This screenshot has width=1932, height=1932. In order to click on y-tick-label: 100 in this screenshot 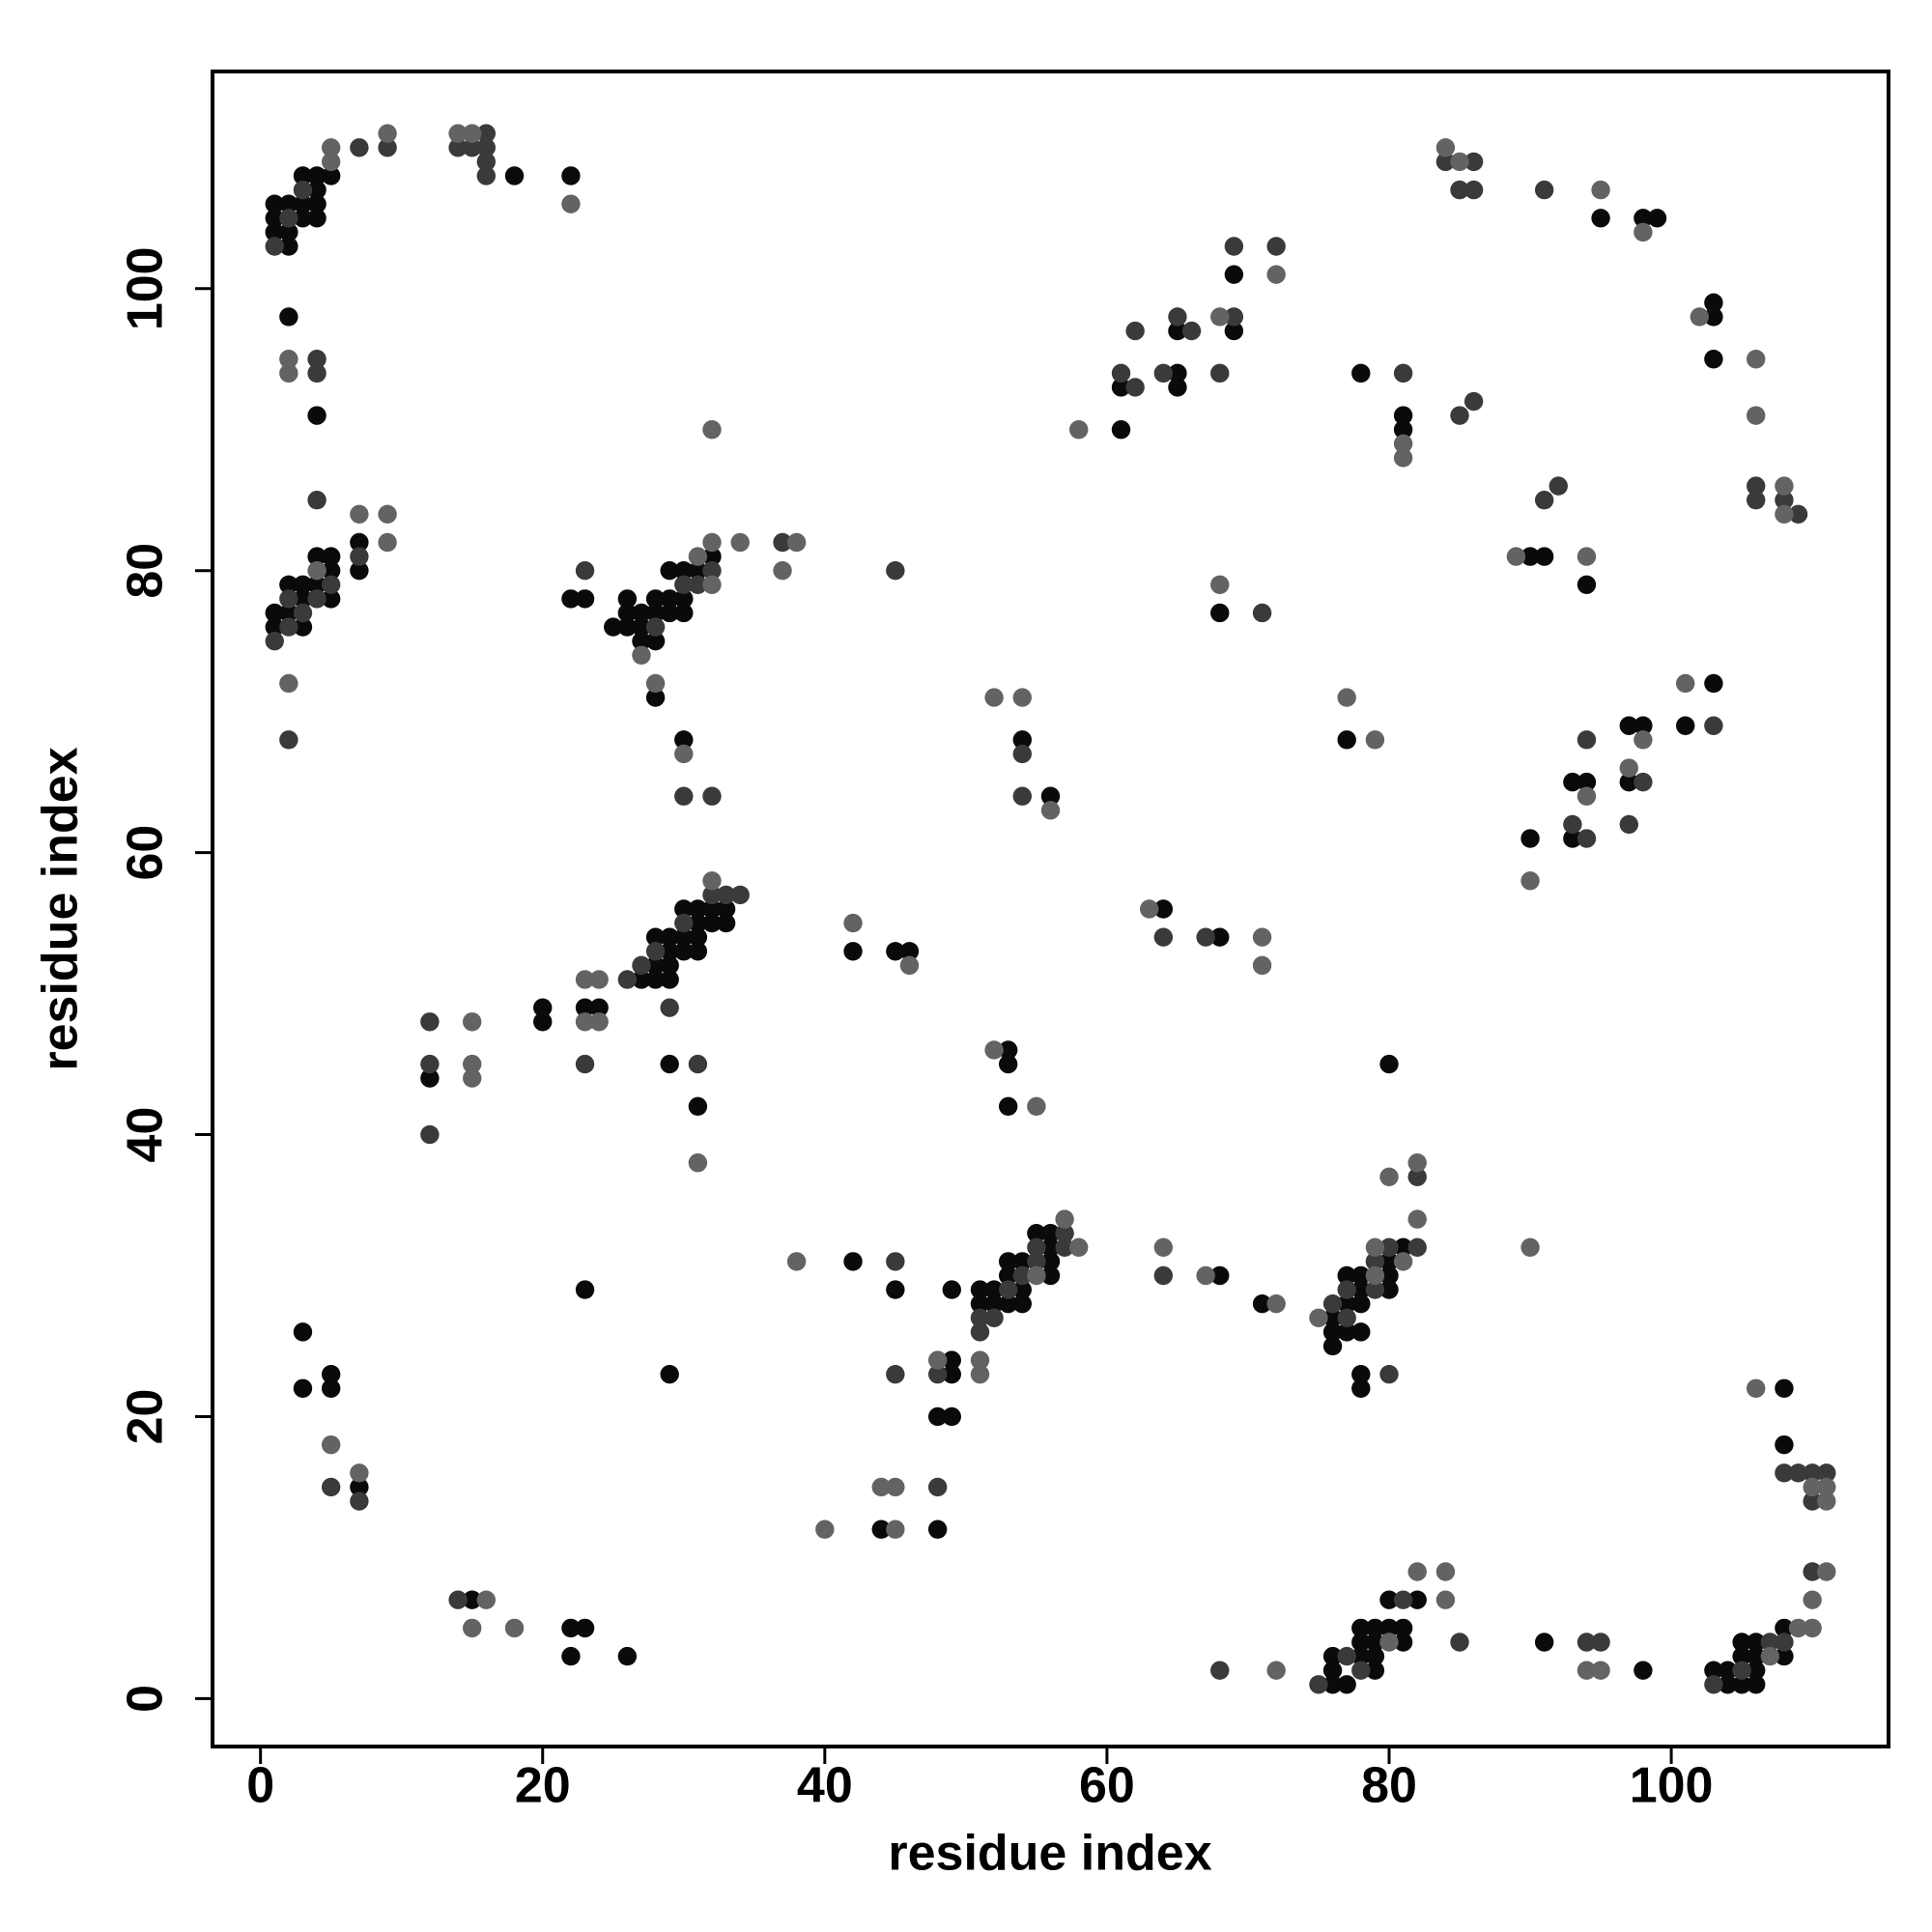, I will do `click(146, 288)`.